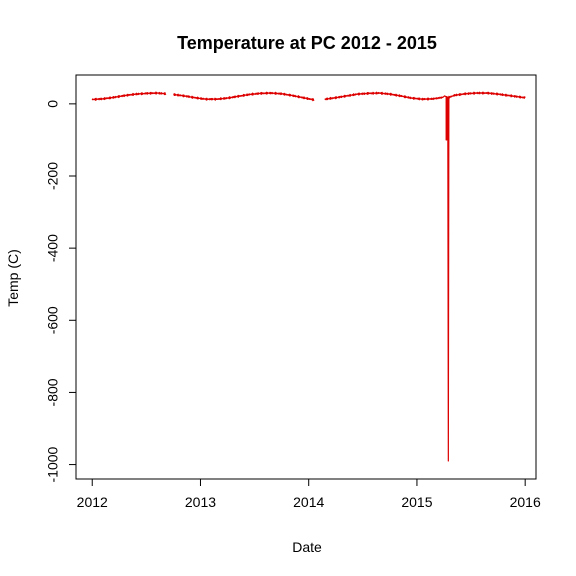  I want to click on x-axis: 2012 2013 2014 2015 2016, so click(309, 494).